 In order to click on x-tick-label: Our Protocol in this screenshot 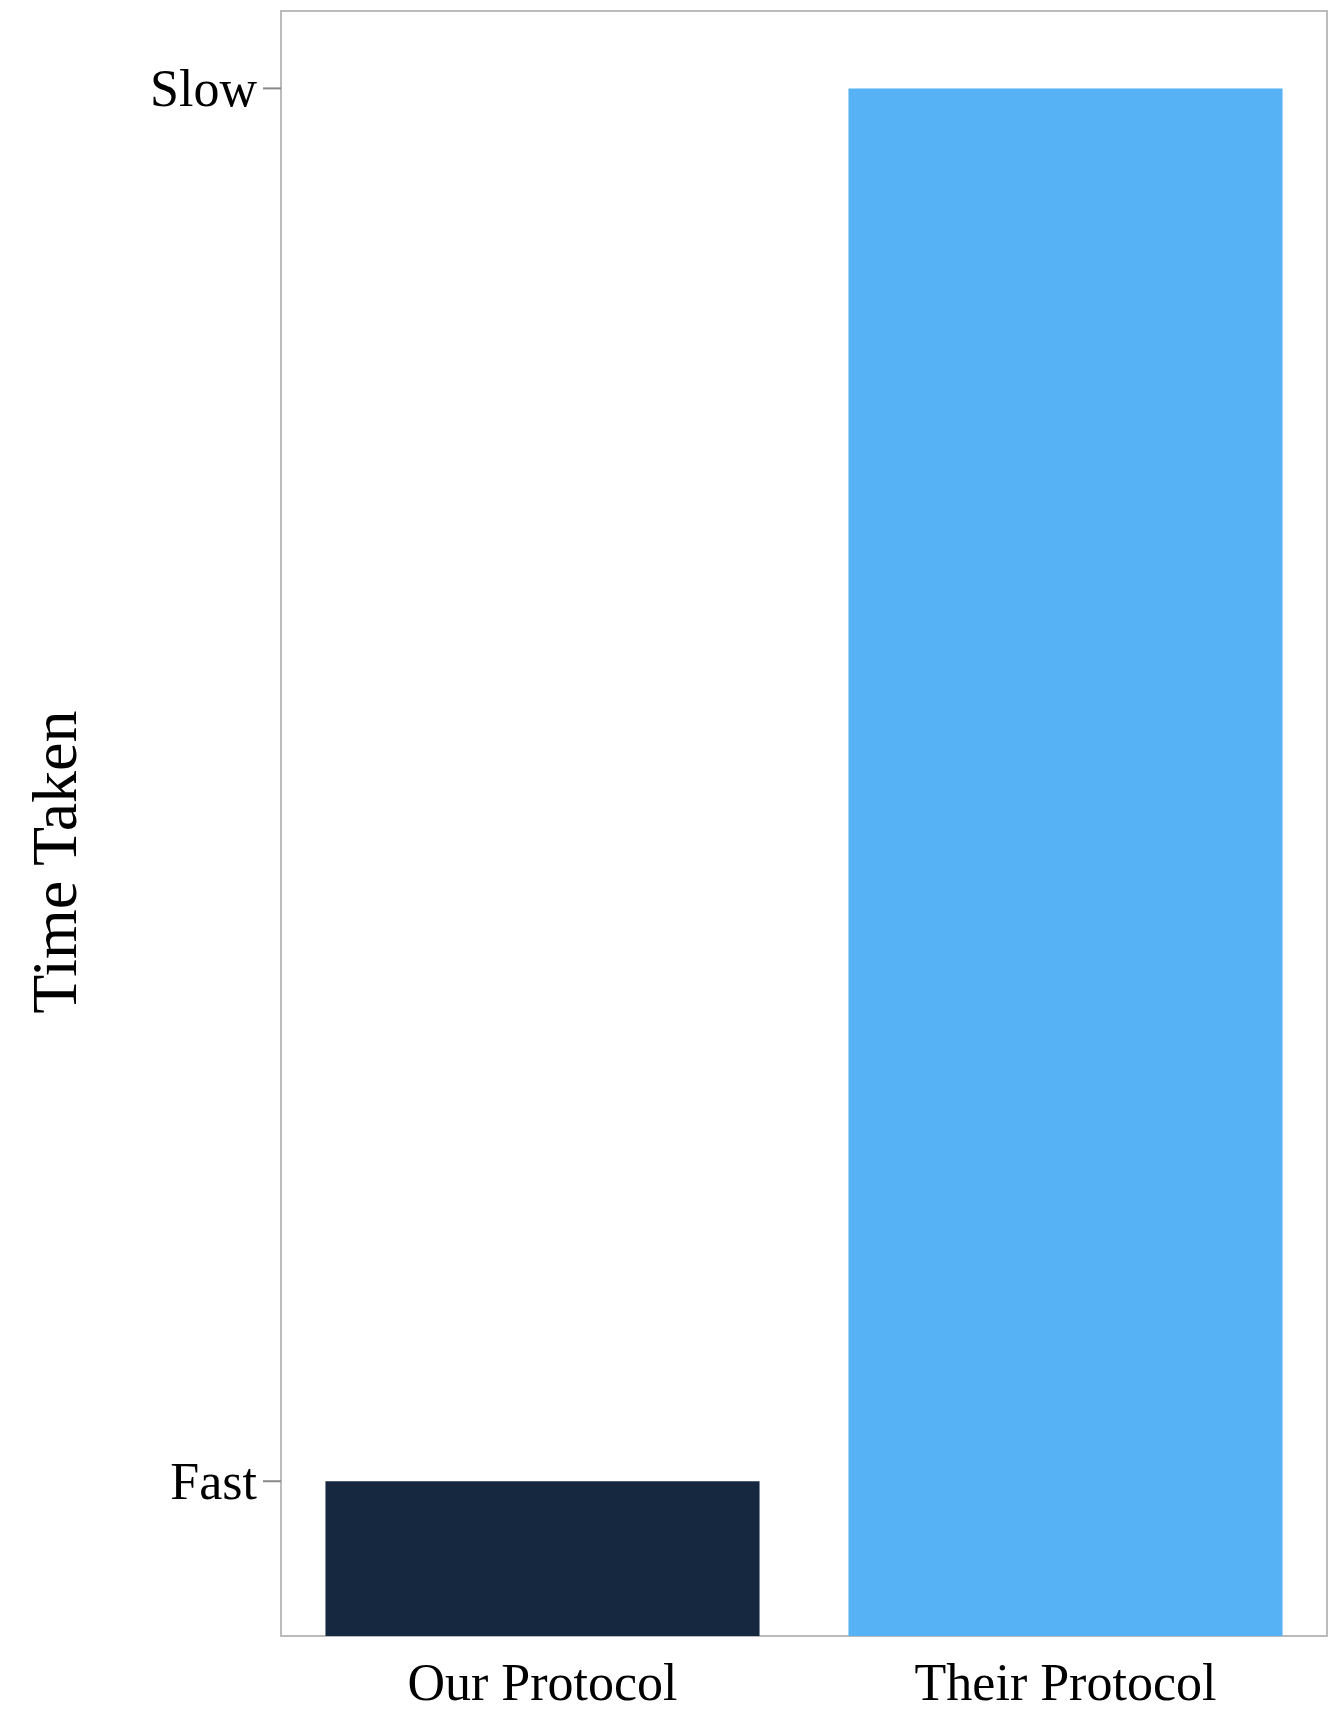, I will do `click(542, 1682)`.